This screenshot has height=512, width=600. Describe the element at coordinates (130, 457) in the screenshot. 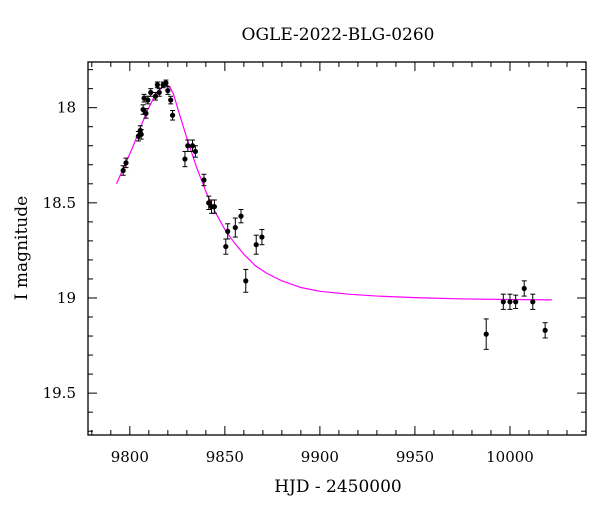

I see `x-tick-label: 9800` at that location.